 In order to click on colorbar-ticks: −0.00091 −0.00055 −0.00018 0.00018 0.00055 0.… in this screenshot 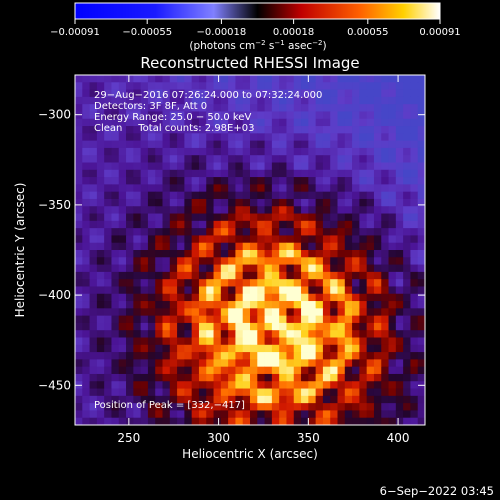, I will do `click(255, 28)`.